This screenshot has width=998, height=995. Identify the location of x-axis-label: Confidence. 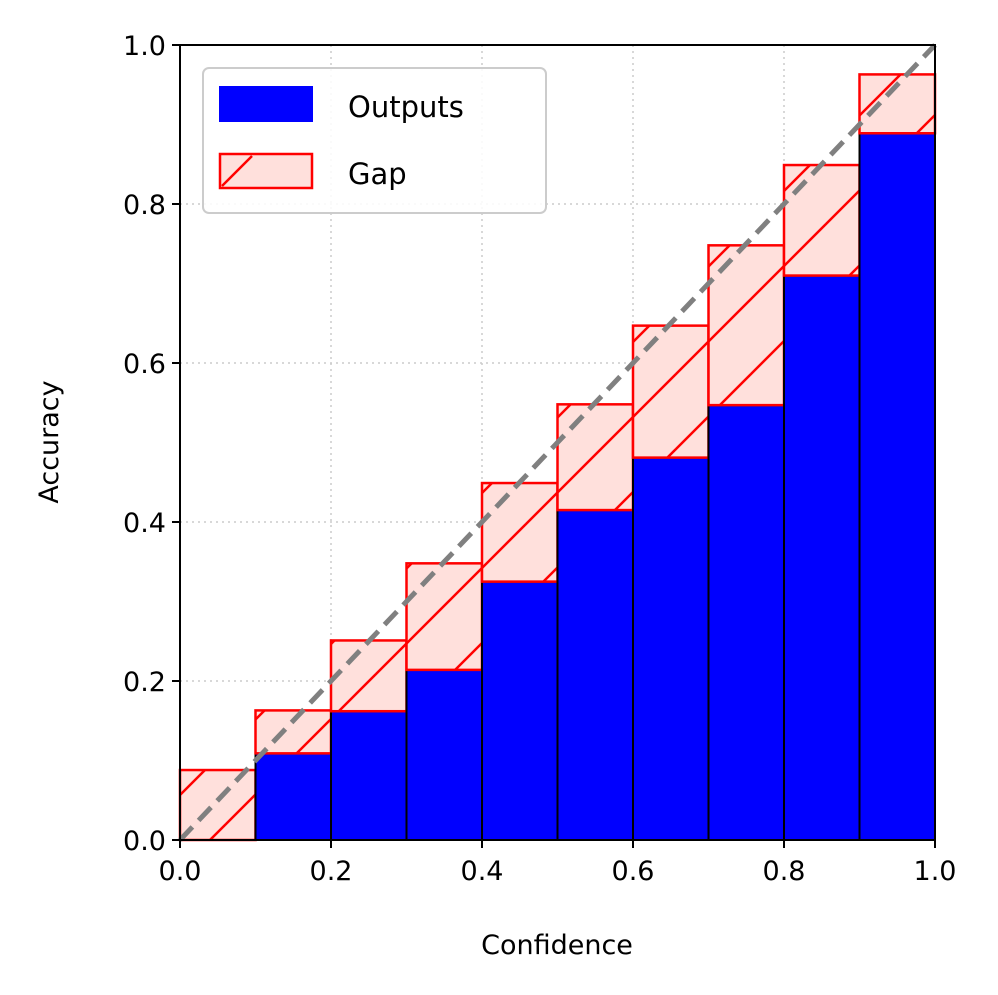
(557, 945).